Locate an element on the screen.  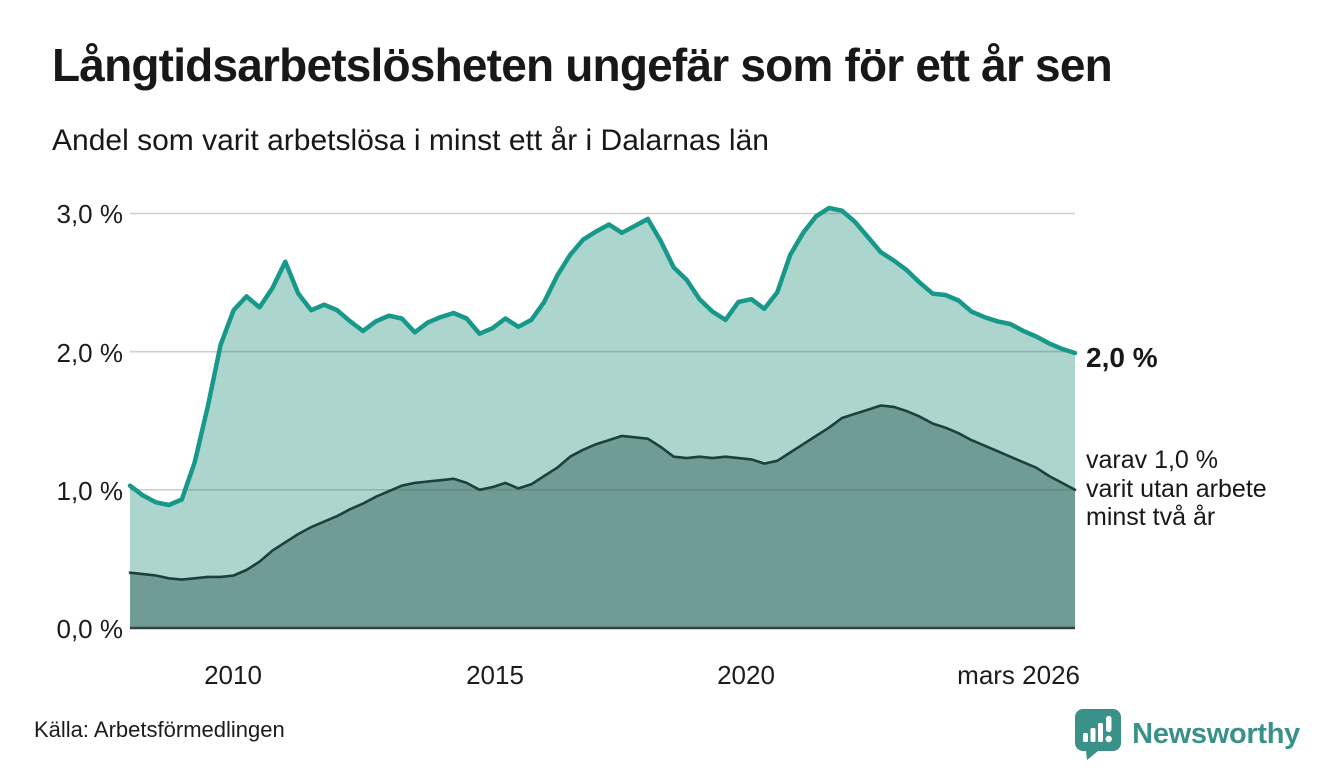
y-axis-tick-0: 0,0 % is located at coordinates (90, 629).